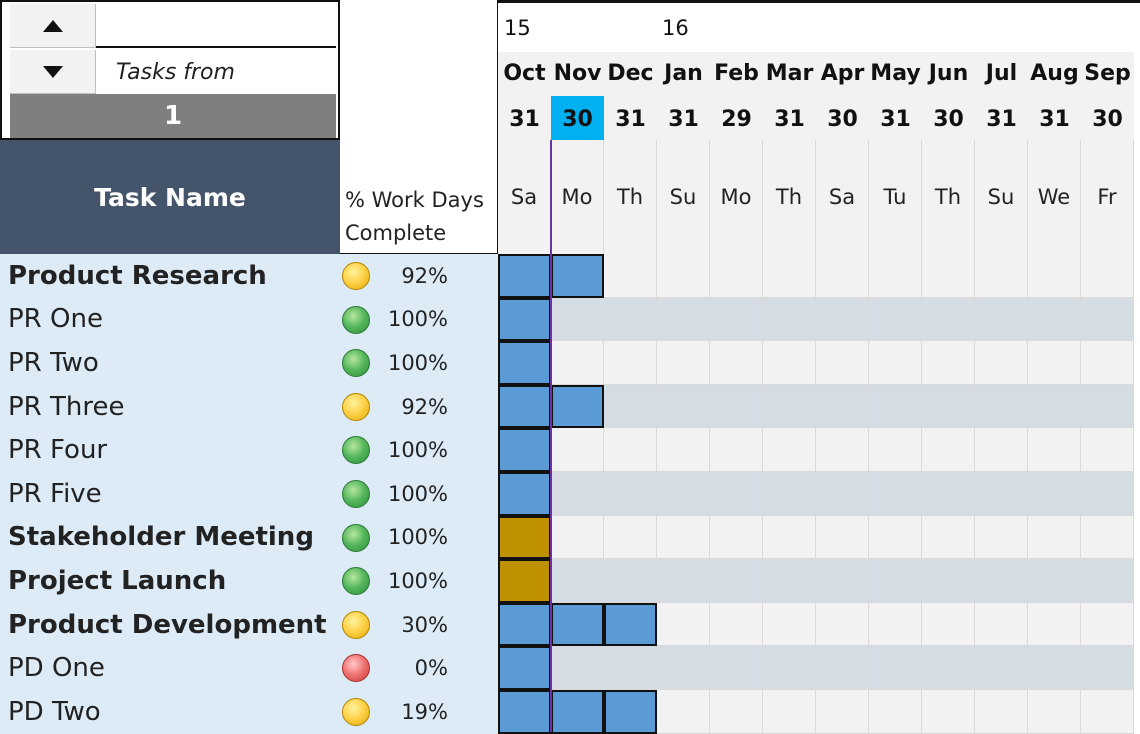 This screenshot has width=1140, height=734. I want to click on scroll-up-button, so click(53, 26).